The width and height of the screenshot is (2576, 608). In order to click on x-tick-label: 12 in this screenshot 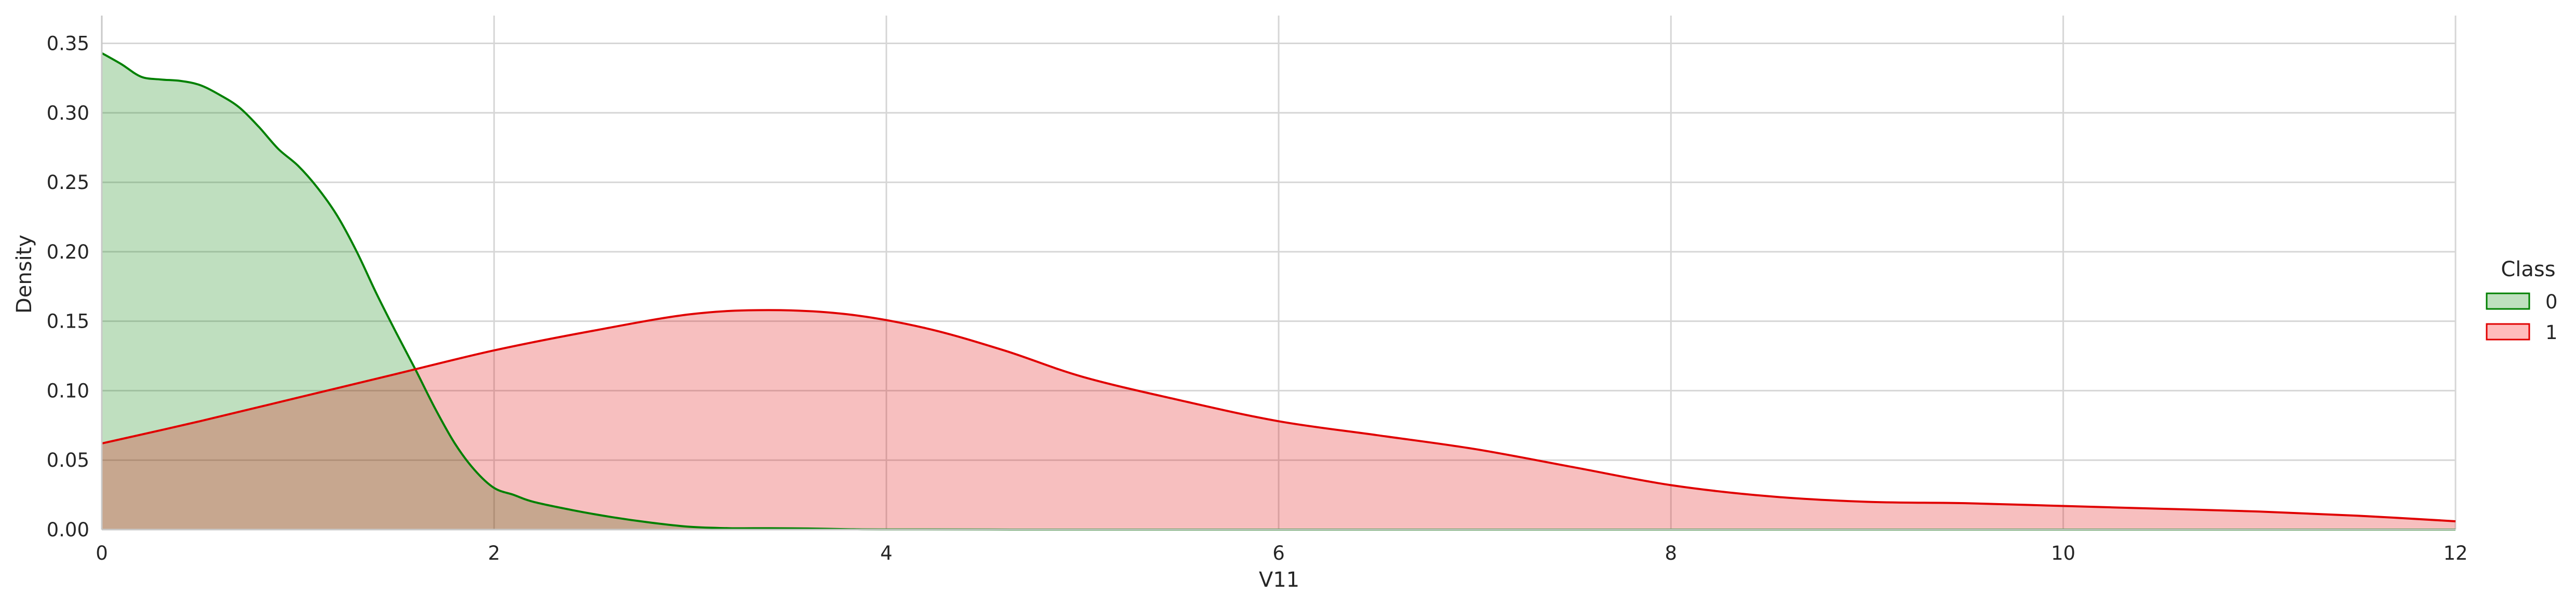, I will do `click(2455, 553)`.